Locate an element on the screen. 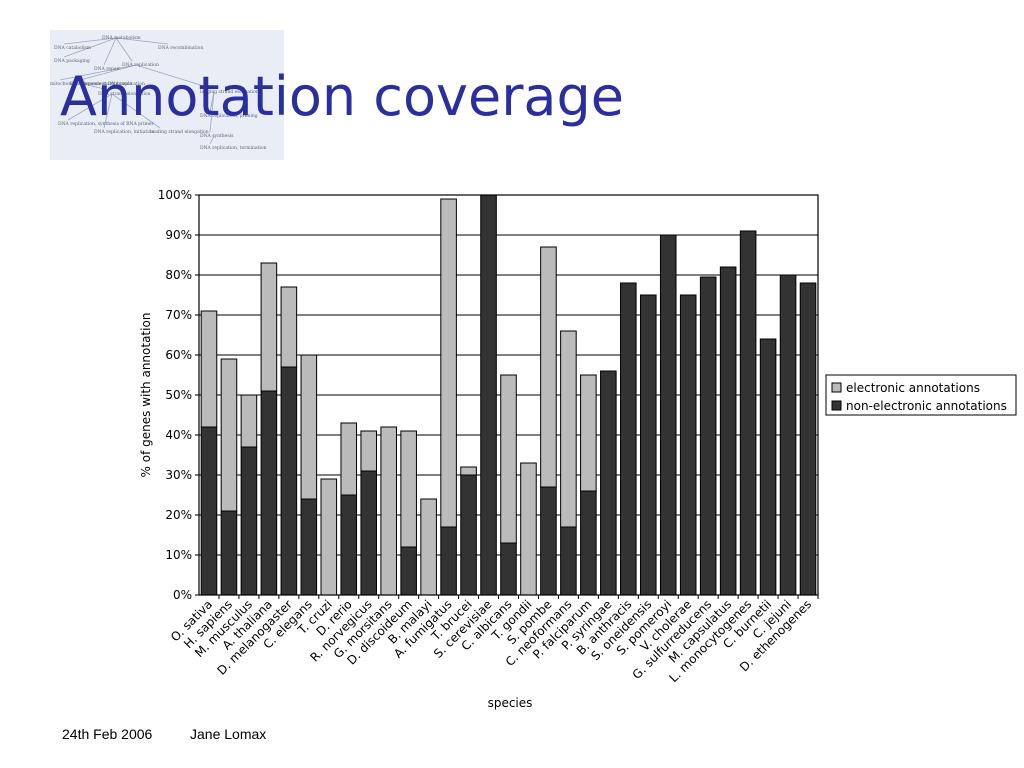  bar-non-electronic-g-sulfurreducens is located at coordinates (708, 436).